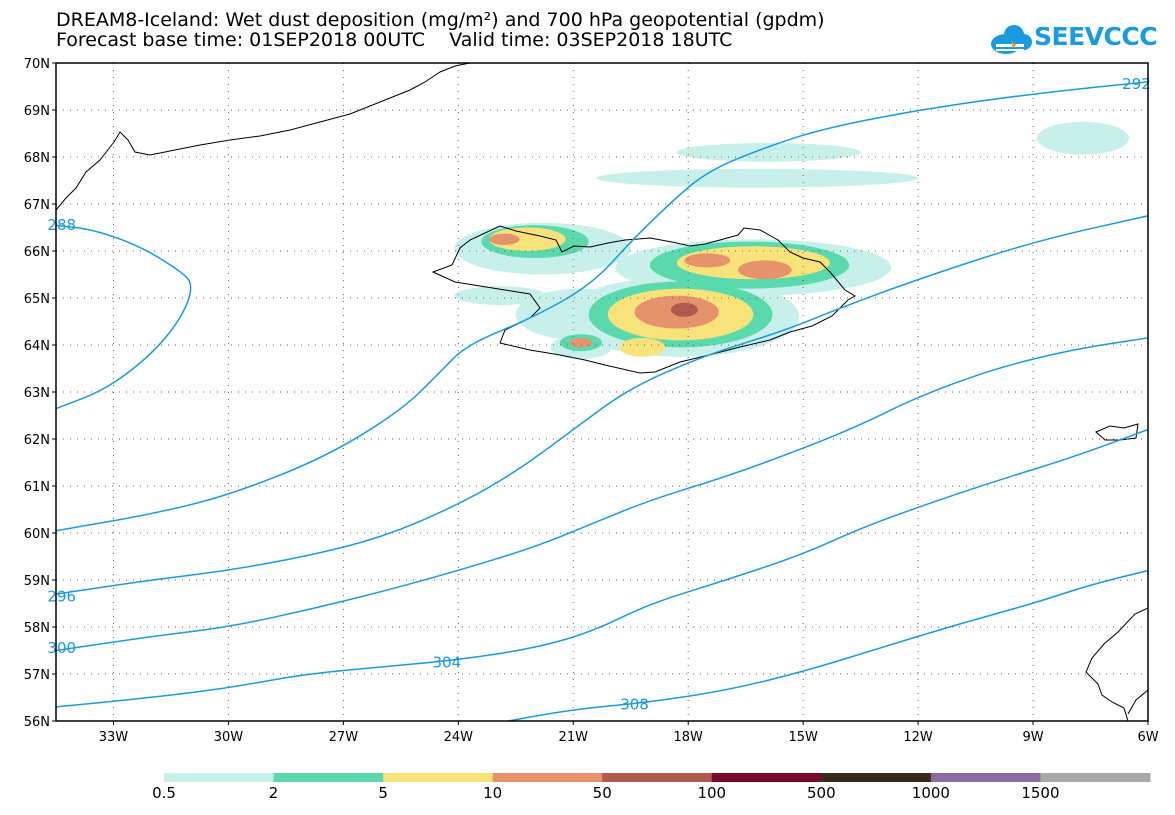 The image size is (1175, 815). I want to click on x-tick-label: 27W, so click(344, 737).